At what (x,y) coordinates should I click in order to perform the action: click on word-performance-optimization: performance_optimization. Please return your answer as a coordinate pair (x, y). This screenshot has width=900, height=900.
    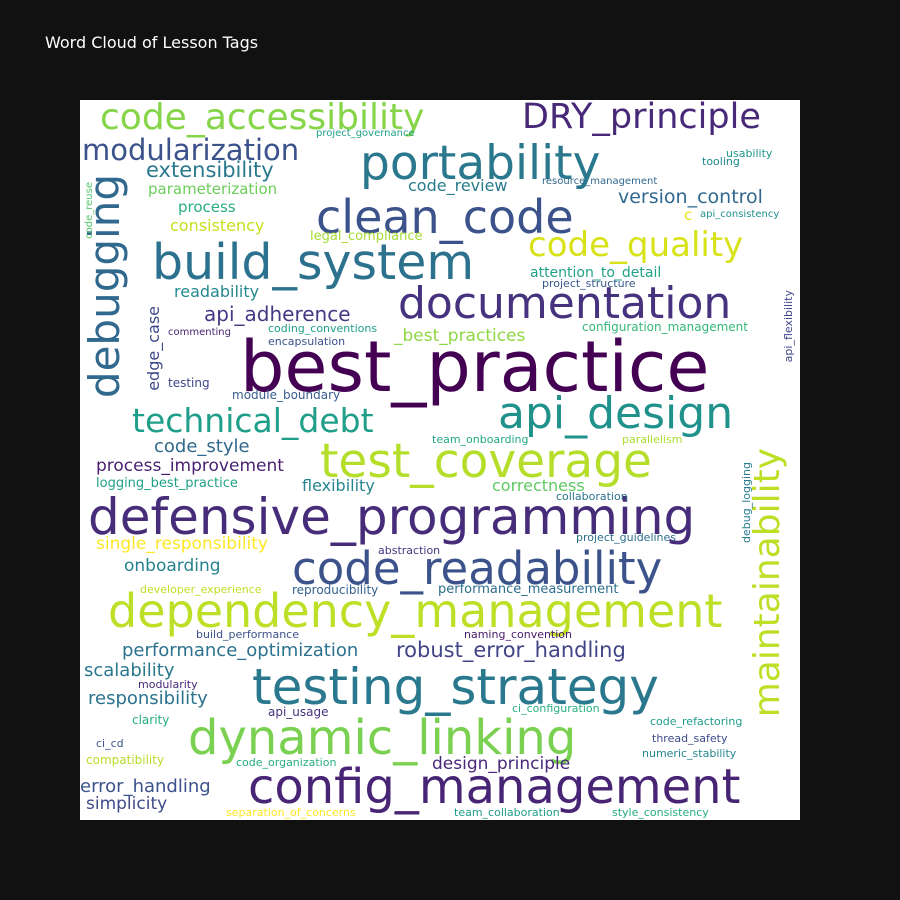
    Looking at the image, I should click on (240, 650).